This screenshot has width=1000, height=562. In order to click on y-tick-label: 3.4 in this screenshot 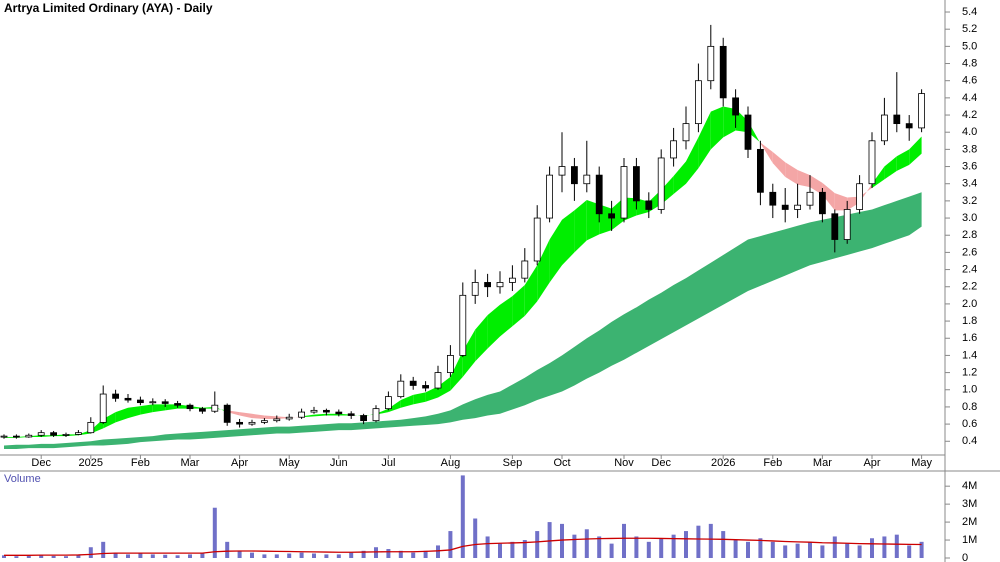, I will do `click(969, 184)`.